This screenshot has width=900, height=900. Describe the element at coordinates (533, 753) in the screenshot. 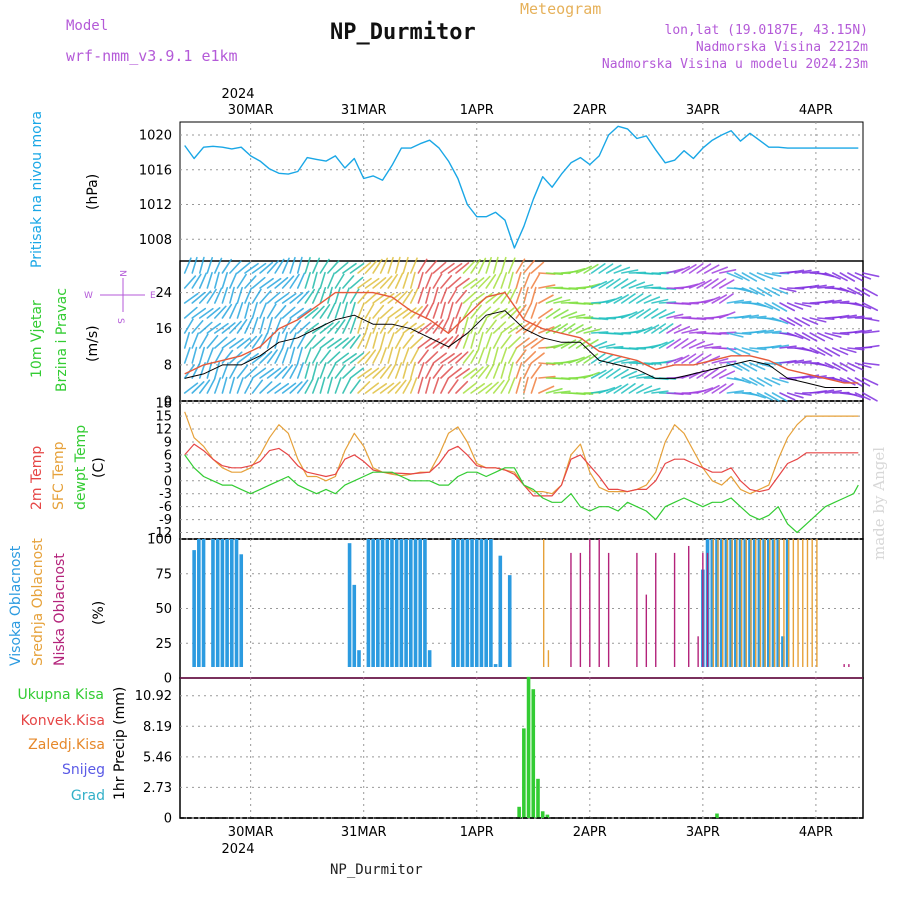

I see `precip-bar` at that location.